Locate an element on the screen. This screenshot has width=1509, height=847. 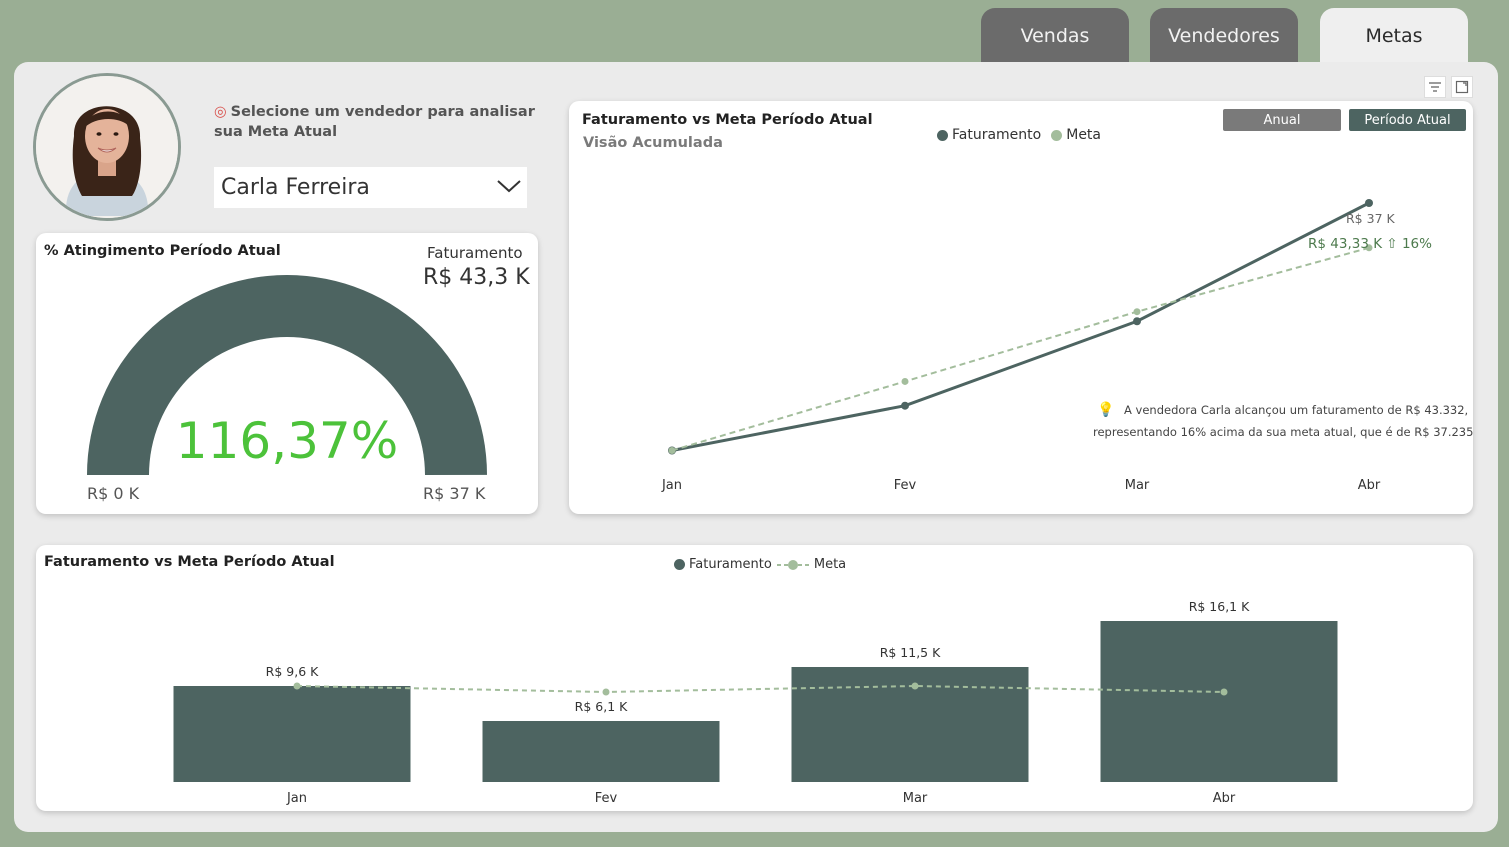
x-tick-abr: Abr is located at coordinates (1369, 485).